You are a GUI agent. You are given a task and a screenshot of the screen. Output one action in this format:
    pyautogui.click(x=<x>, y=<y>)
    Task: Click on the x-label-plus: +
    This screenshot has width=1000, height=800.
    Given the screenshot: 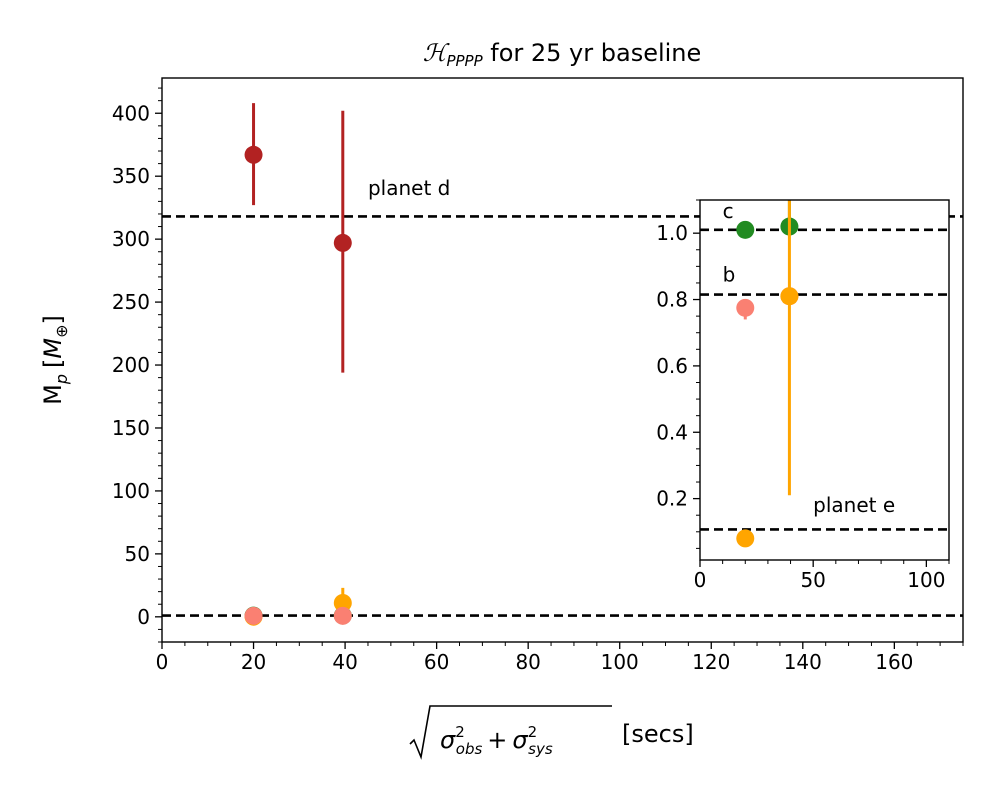 What is the action you would take?
    pyautogui.click(x=497, y=740)
    